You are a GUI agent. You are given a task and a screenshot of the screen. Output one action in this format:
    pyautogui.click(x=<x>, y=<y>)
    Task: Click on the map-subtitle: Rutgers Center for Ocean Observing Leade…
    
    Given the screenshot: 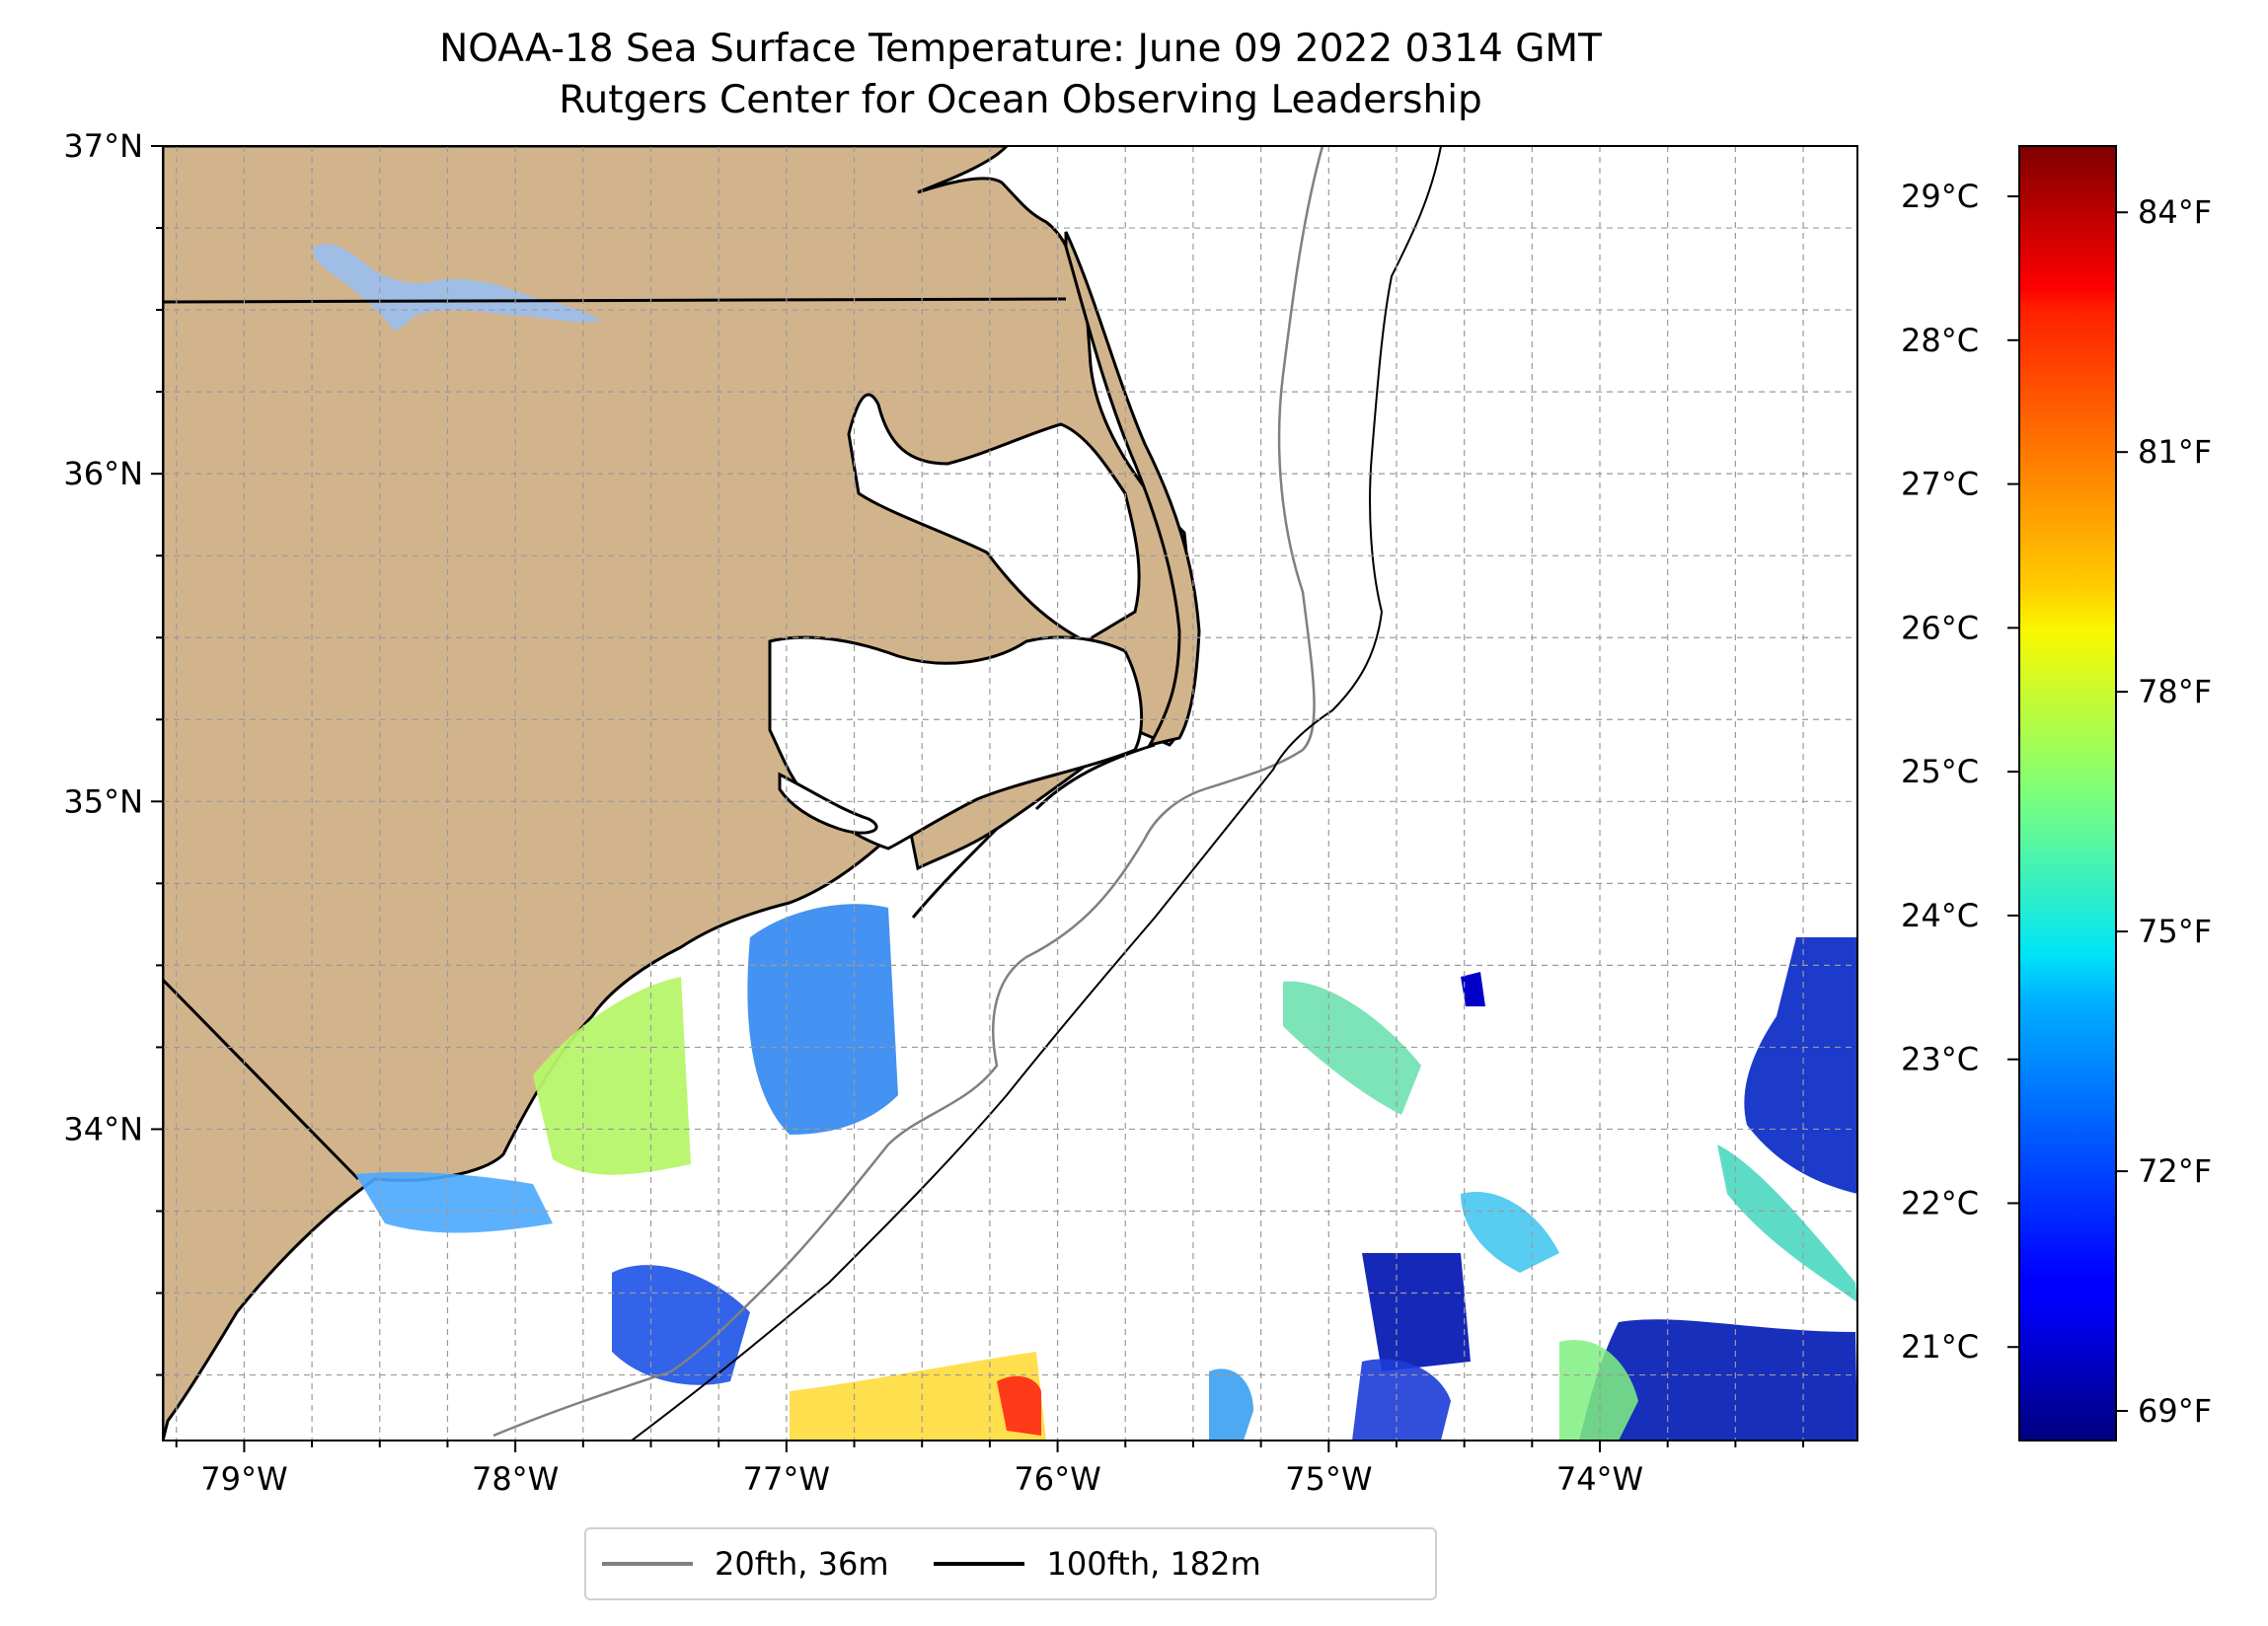 What is the action you would take?
    pyautogui.click(x=1021, y=100)
    